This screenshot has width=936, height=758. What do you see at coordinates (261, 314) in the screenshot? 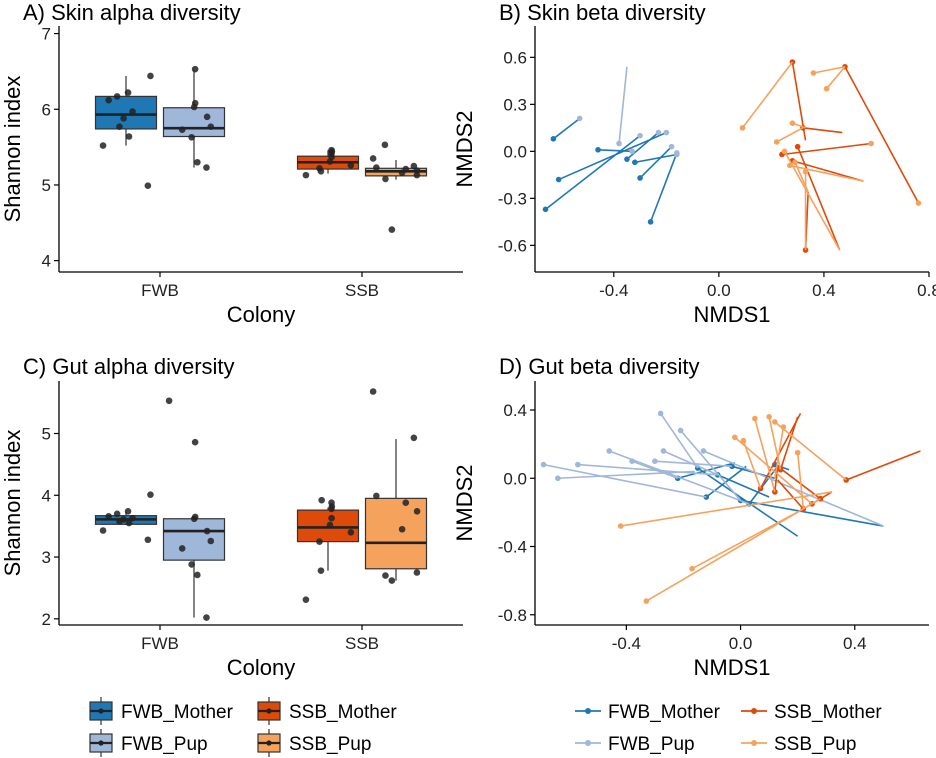
I see `x-axis-label: Colony` at bounding box center [261, 314].